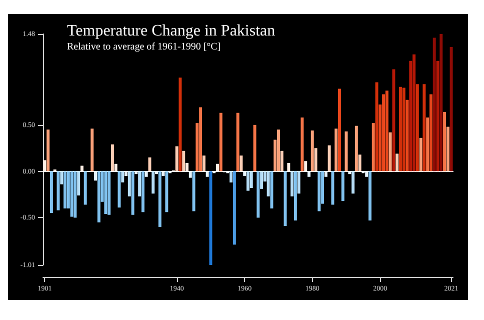 Image resolution: width=484 pixels, height=320 pixels. What do you see at coordinates (171, 31) in the screenshot?
I see `chart-title: Temperature Change in Pakistan` at bounding box center [171, 31].